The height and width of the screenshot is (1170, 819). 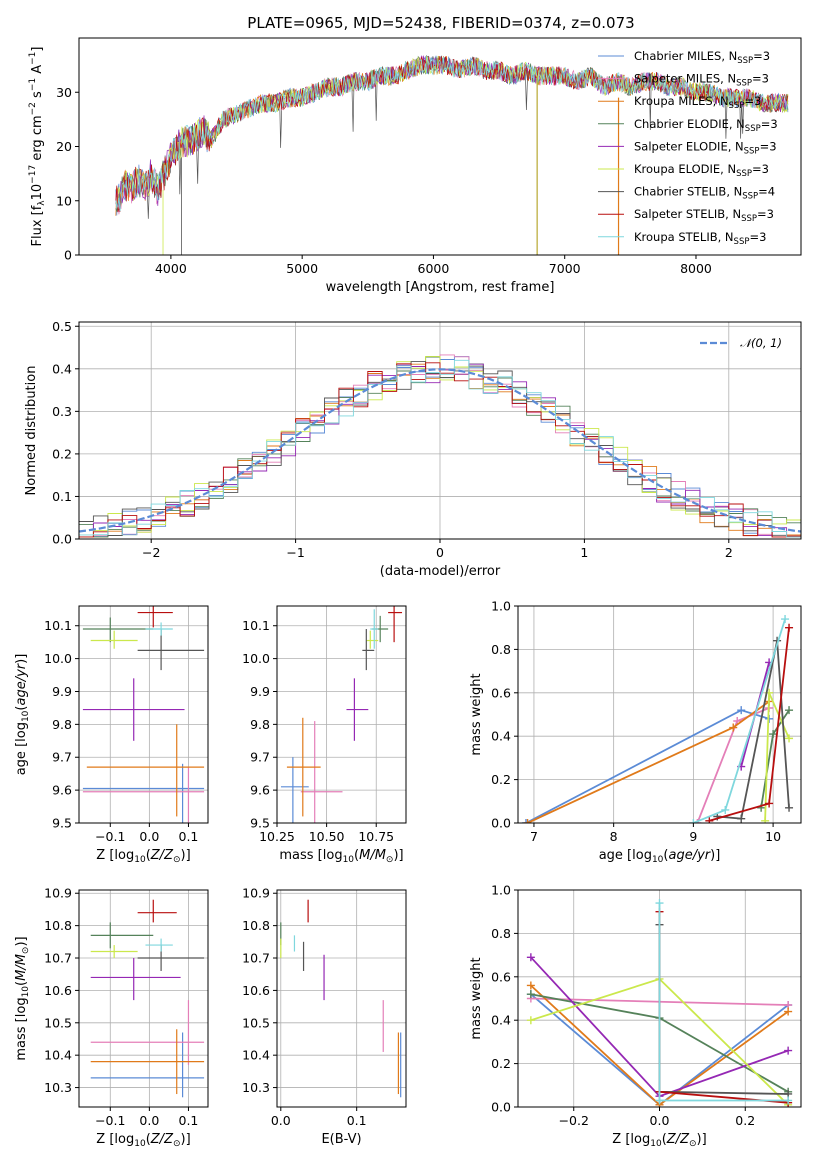 What do you see at coordinates (773, 836) in the screenshot?
I see `x-tick-label: 10` at bounding box center [773, 836].